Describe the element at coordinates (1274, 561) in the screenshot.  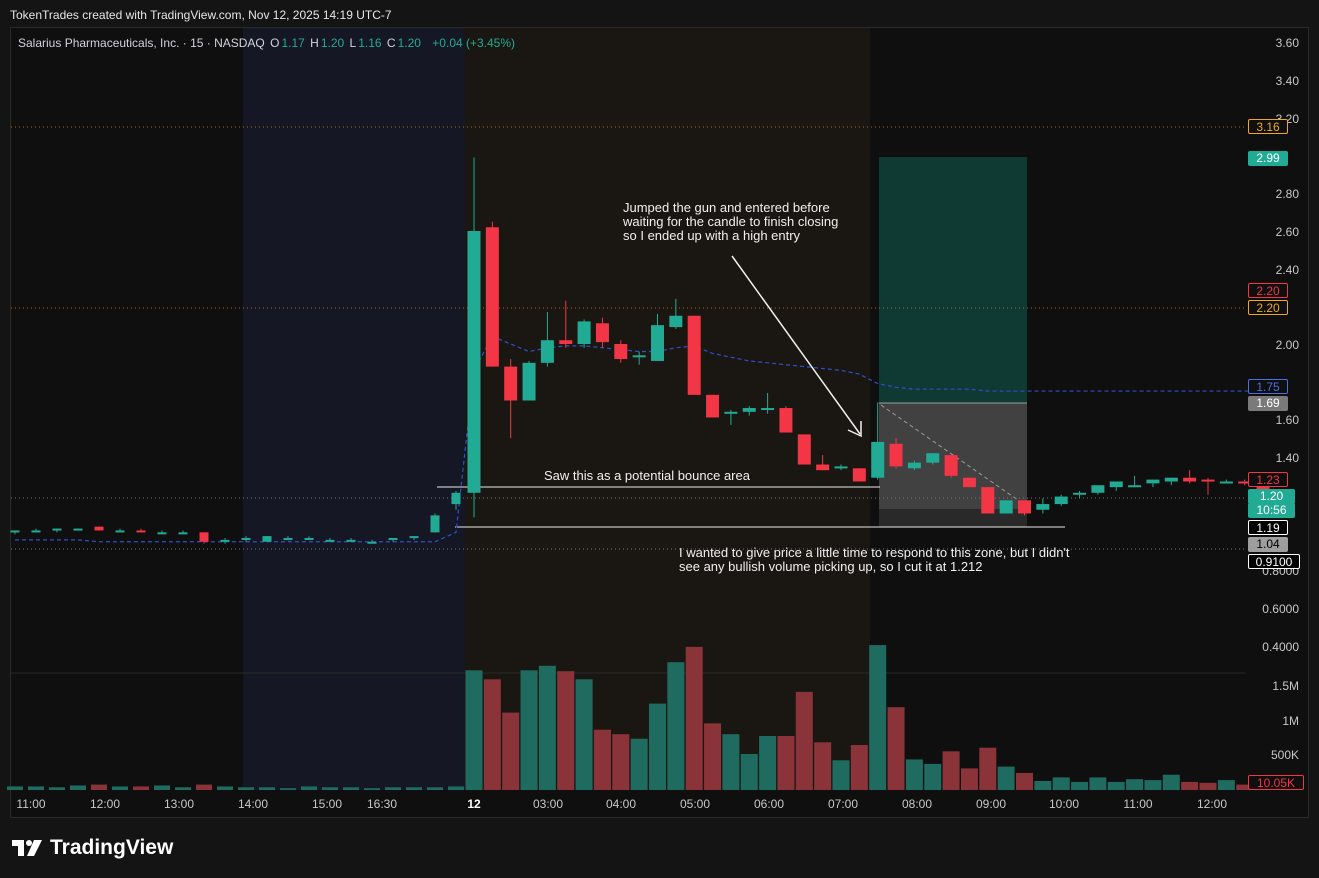
I see `price-tag-091: 0.9100` at that location.